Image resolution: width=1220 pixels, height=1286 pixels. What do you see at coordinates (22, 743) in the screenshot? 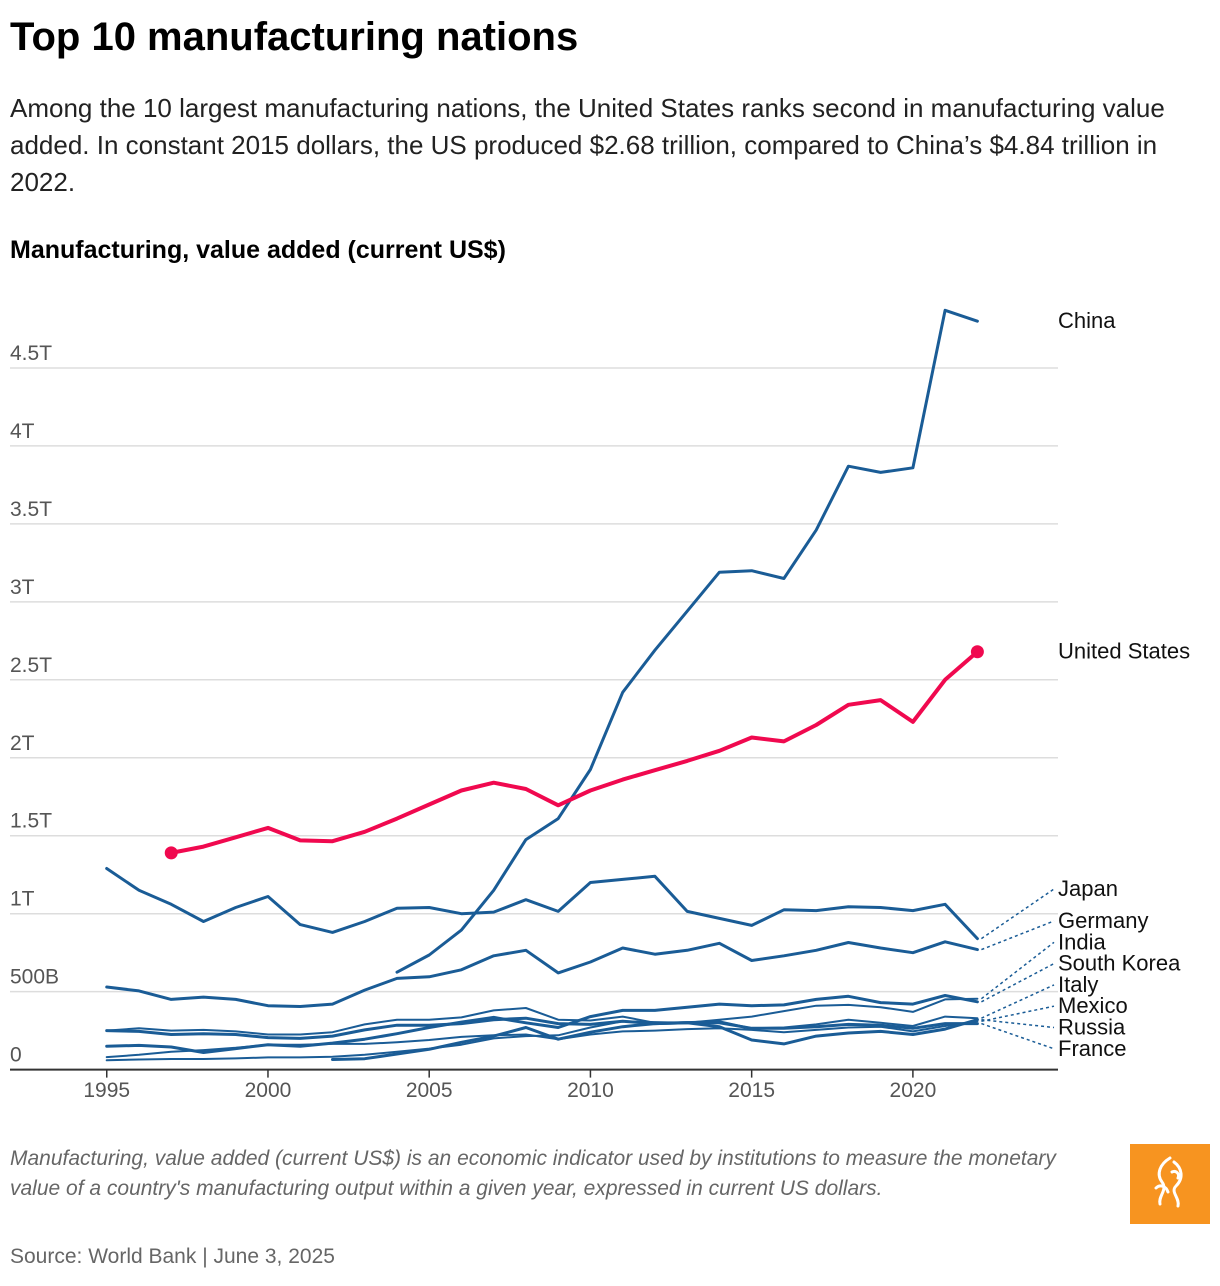
I see `y-tick-label: 2T` at bounding box center [22, 743].